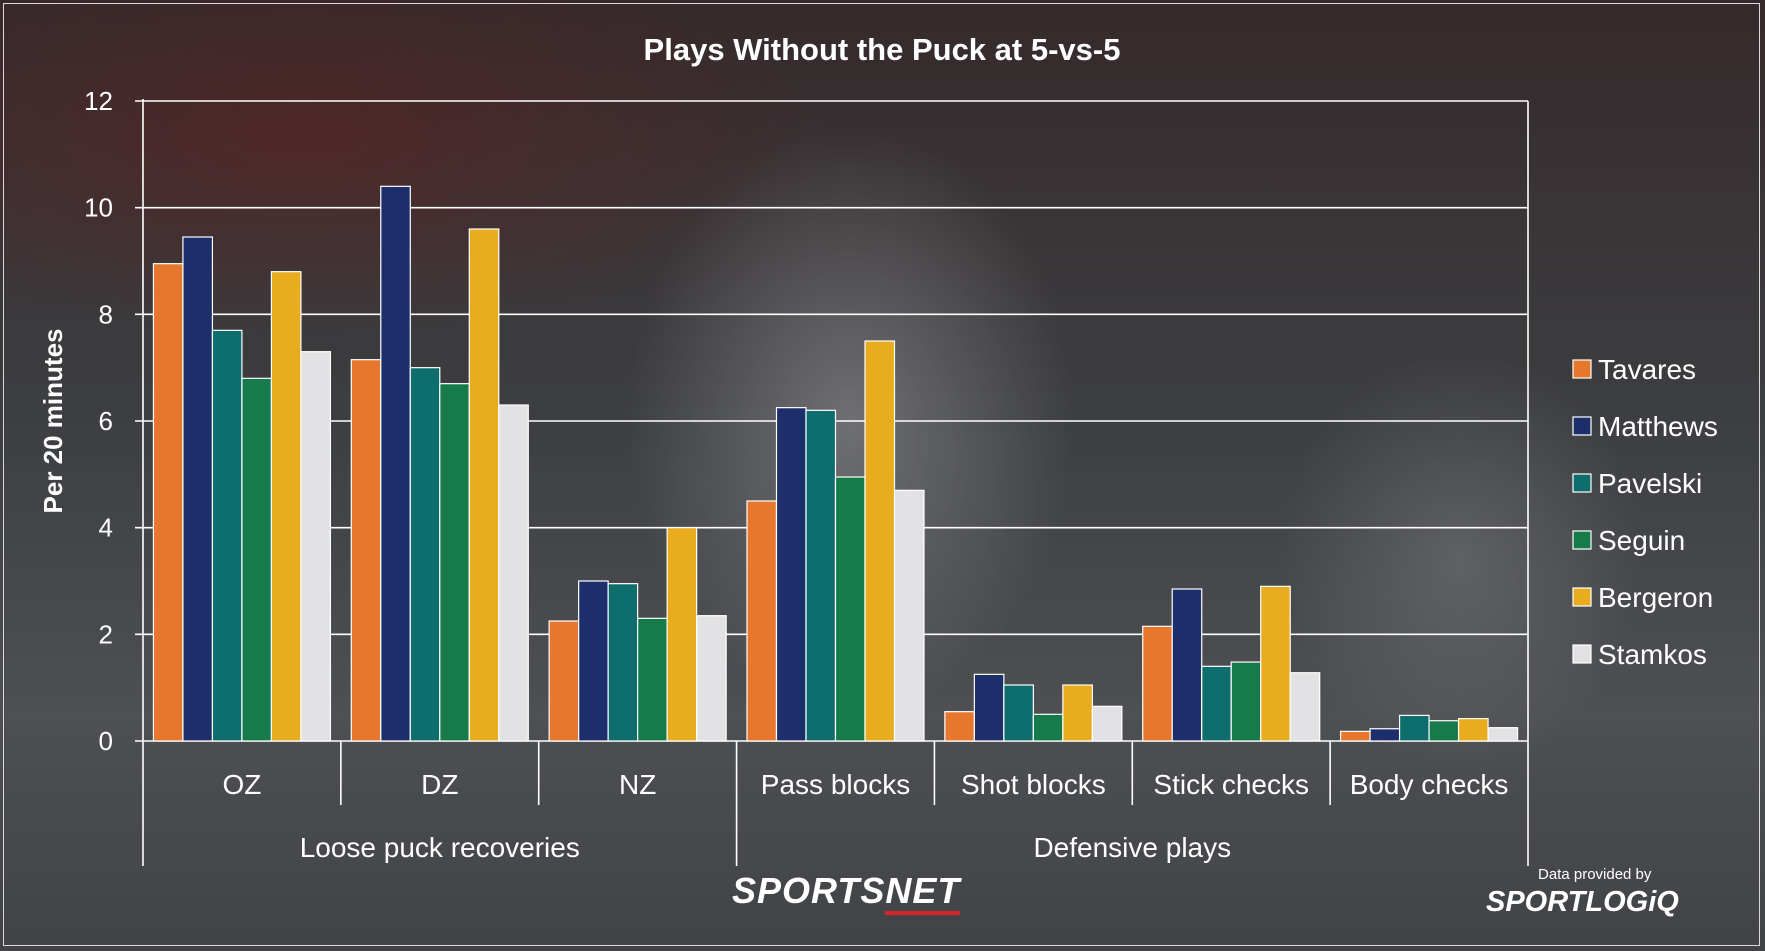  I want to click on y-tick-label: 2, so click(106, 634).